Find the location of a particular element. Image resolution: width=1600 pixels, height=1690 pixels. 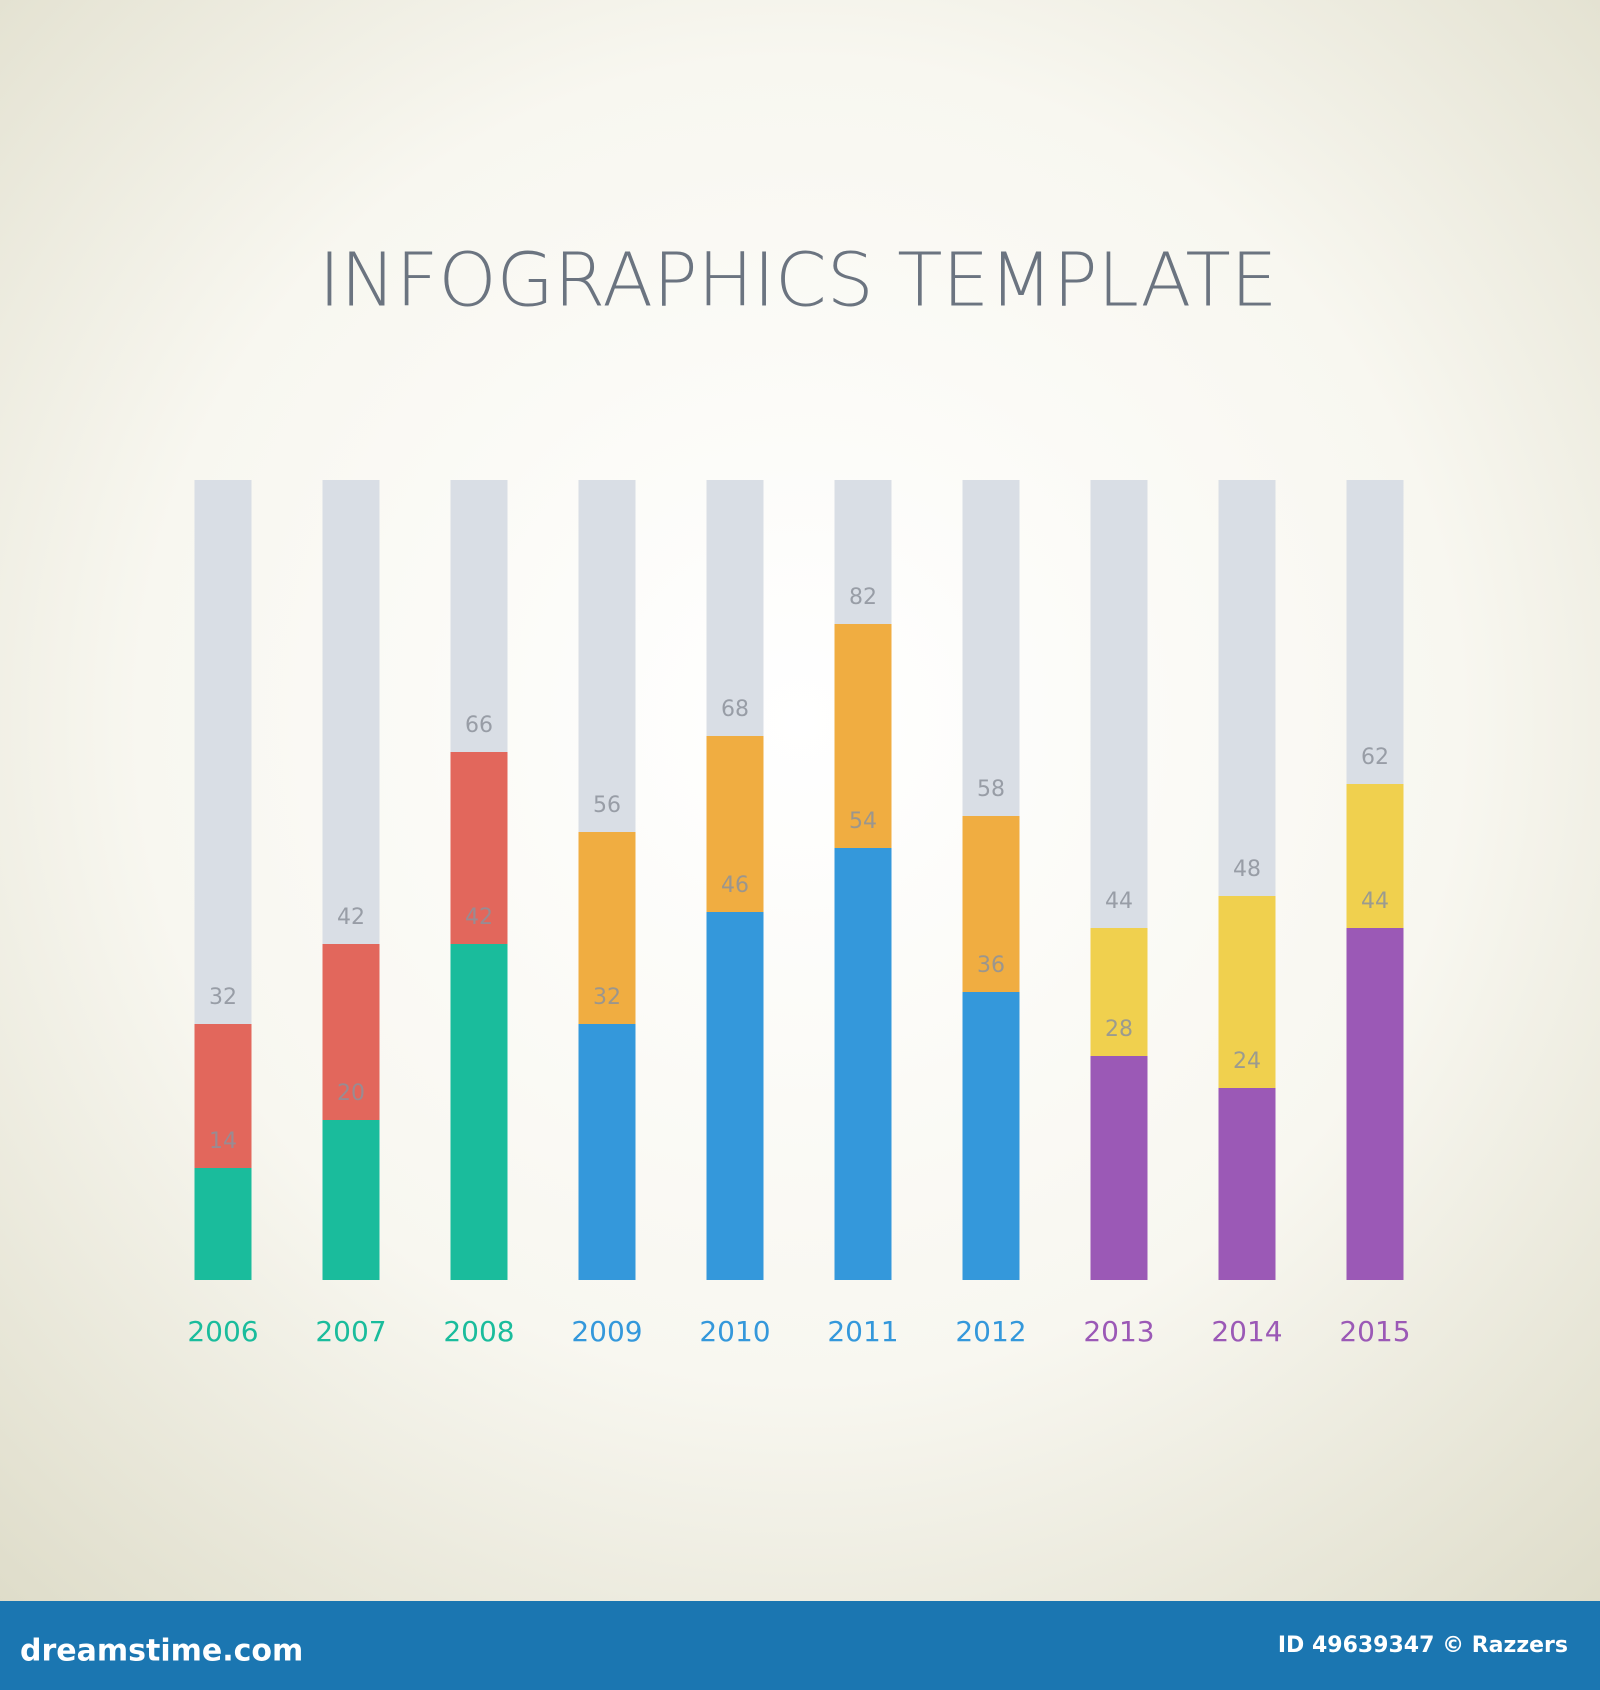

value-label: 24 is located at coordinates (1247, 1061).